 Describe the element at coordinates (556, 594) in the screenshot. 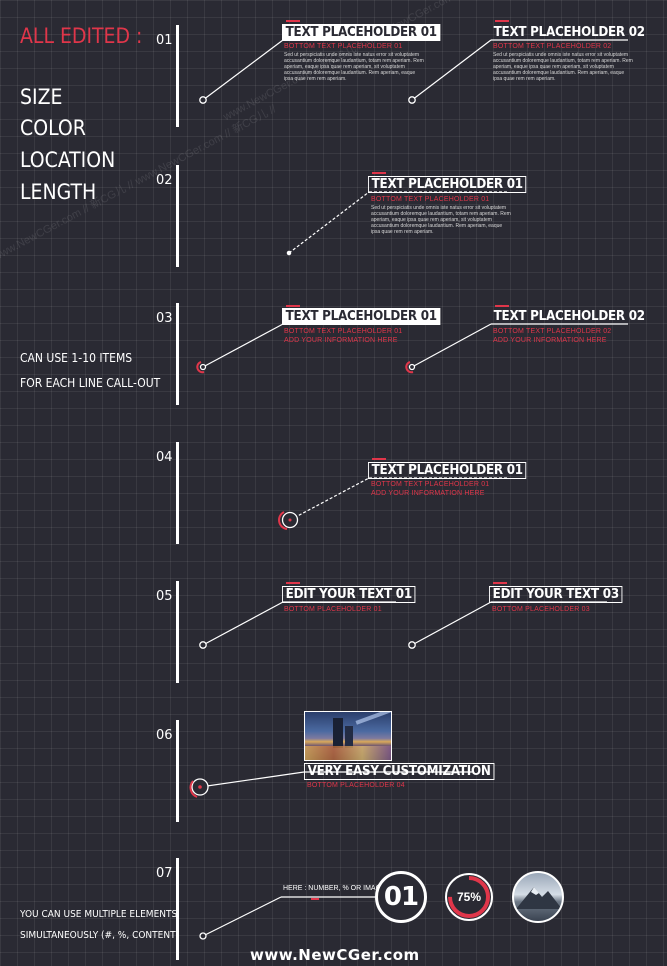

I see `callout-title: EDIT YOUR TEXT 03` at that location.